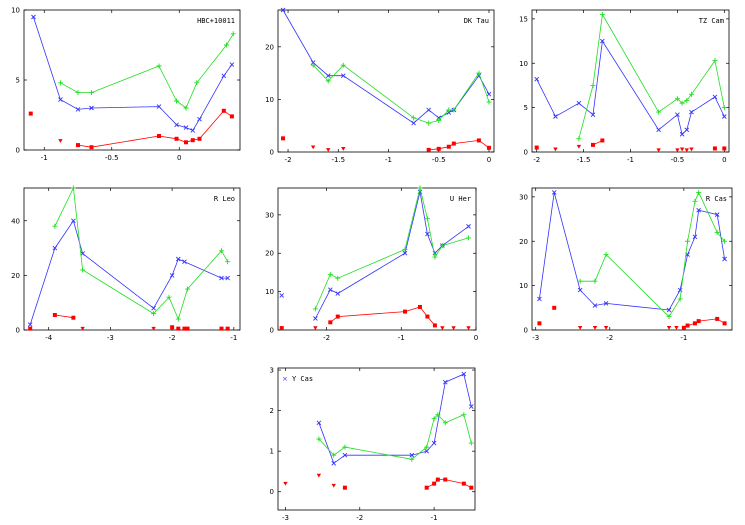 The image size is (745, 525). I want to click on x-tick-label: -1.5, so click(338, 160).